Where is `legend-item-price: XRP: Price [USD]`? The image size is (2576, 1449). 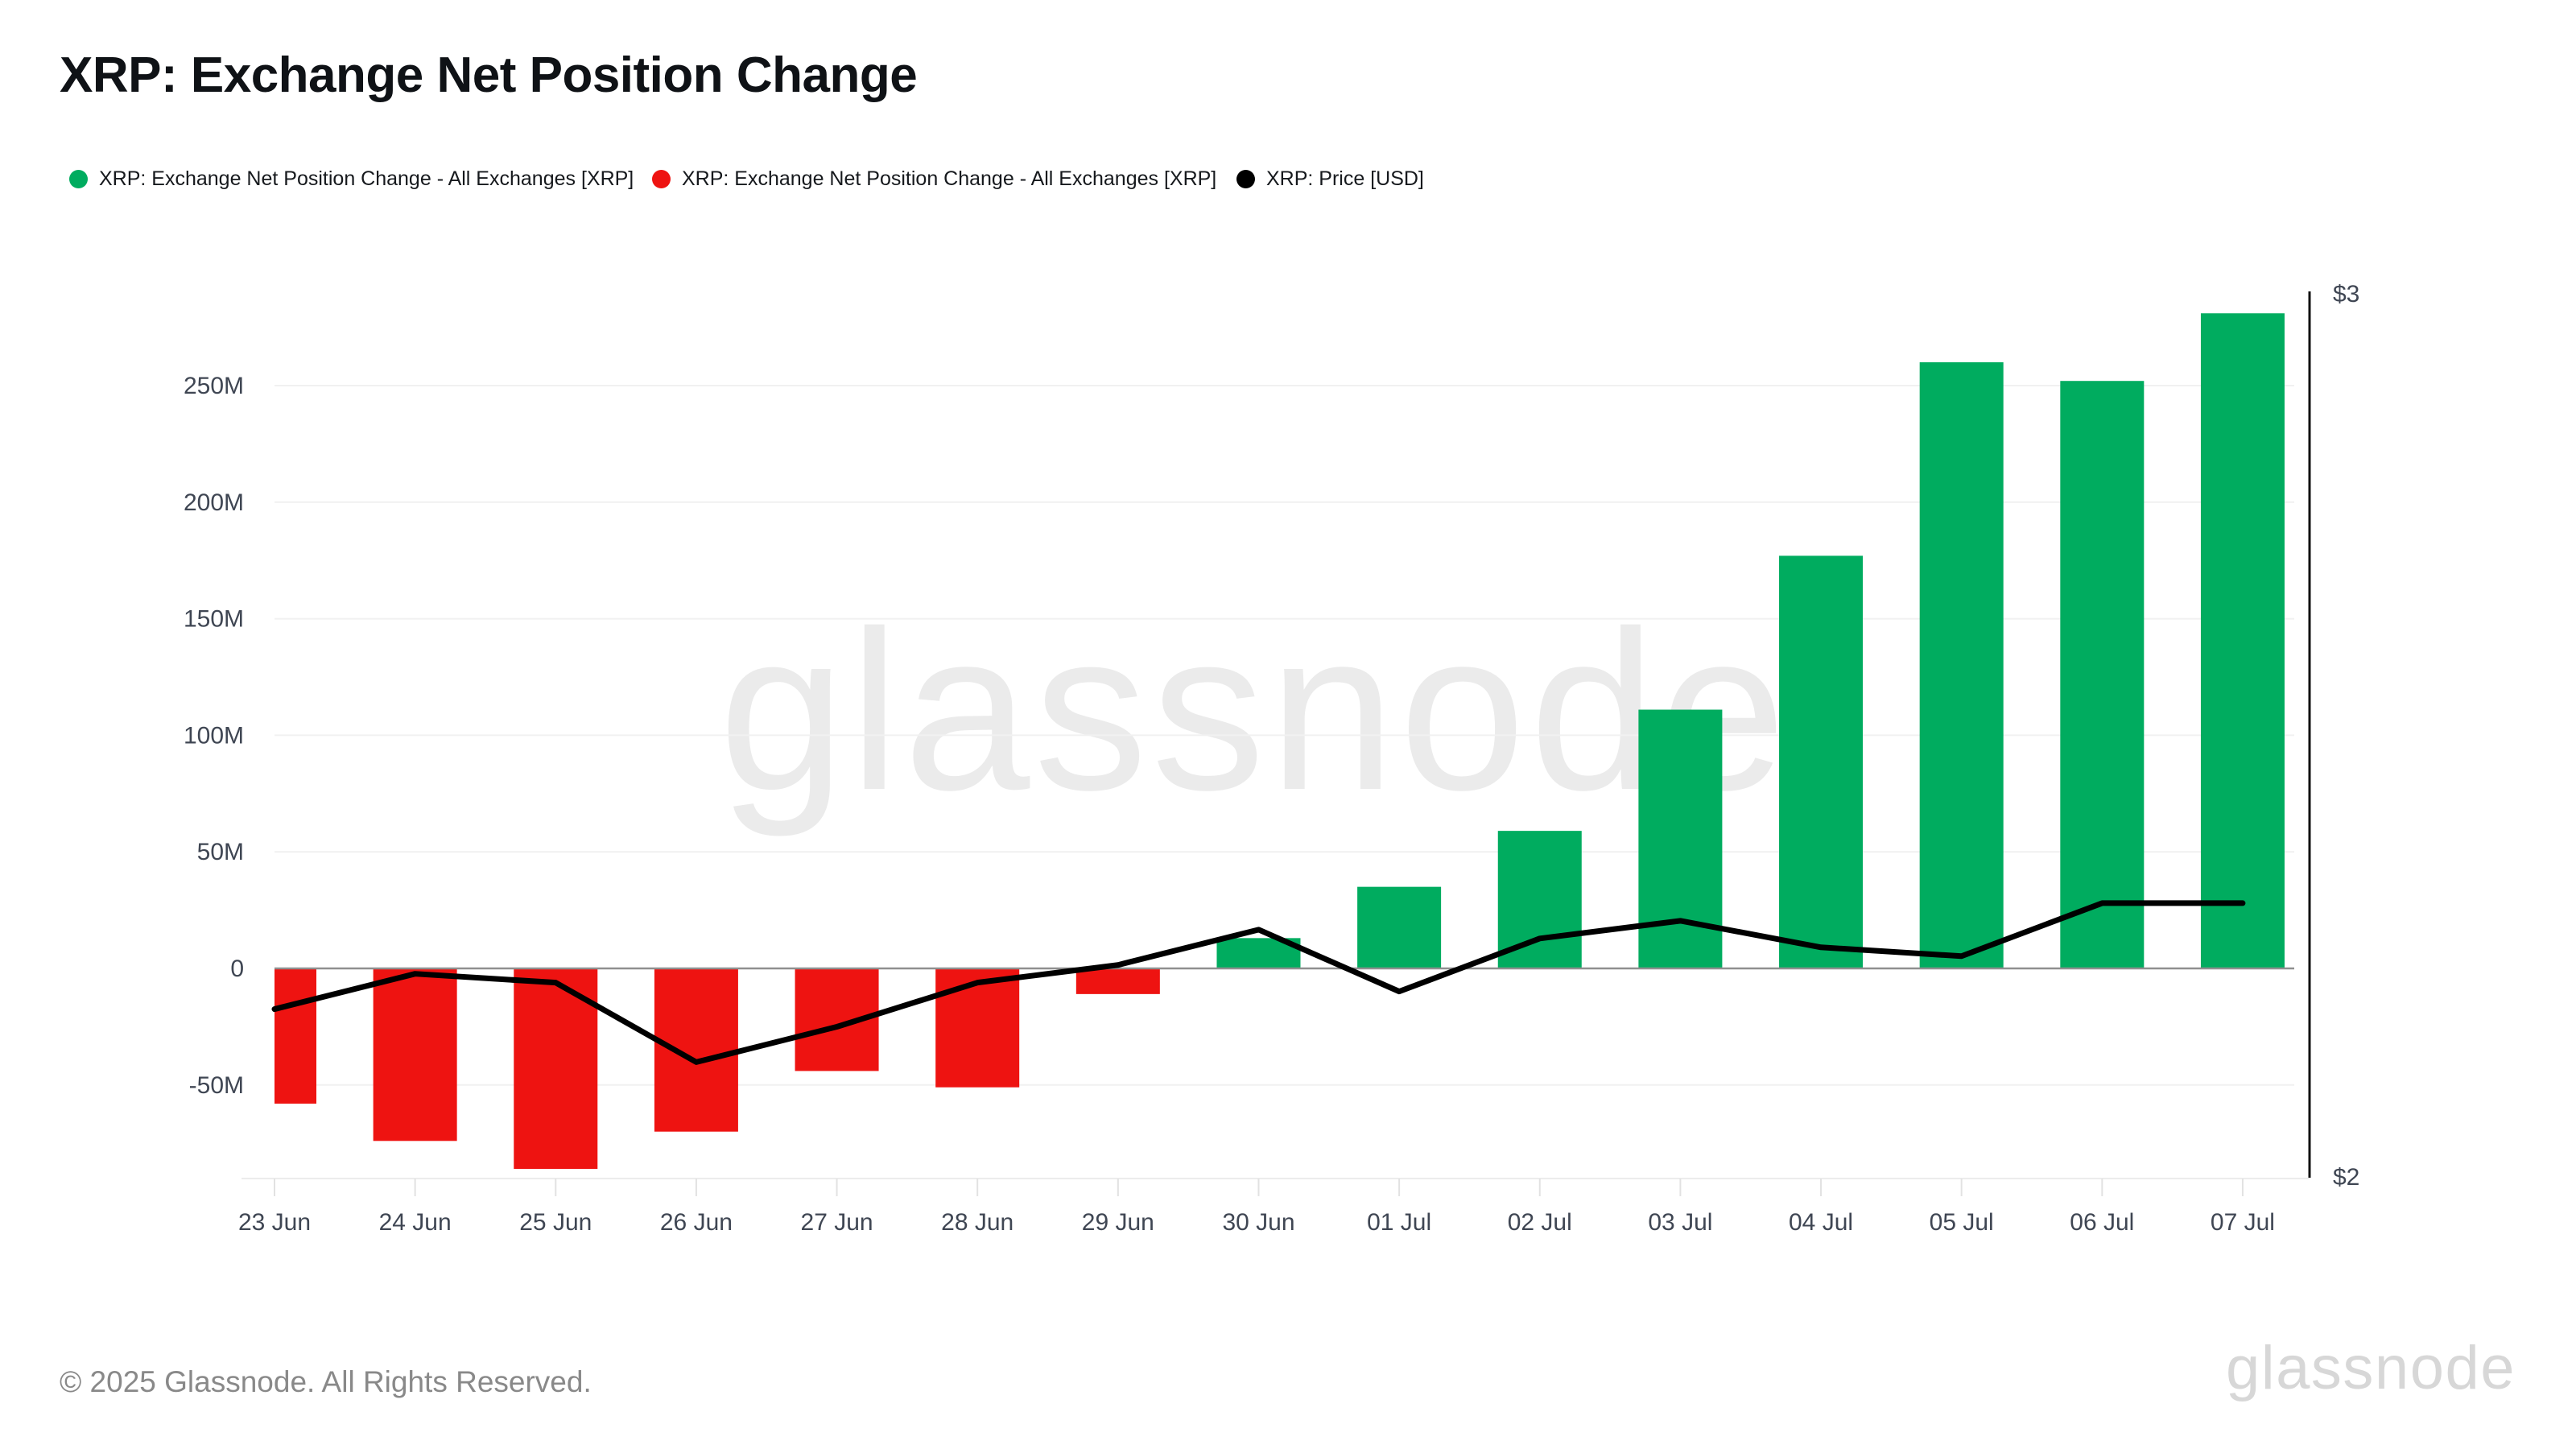
legend-item-price: XRP: Price [USD] is located at coordinates (1330, 178).